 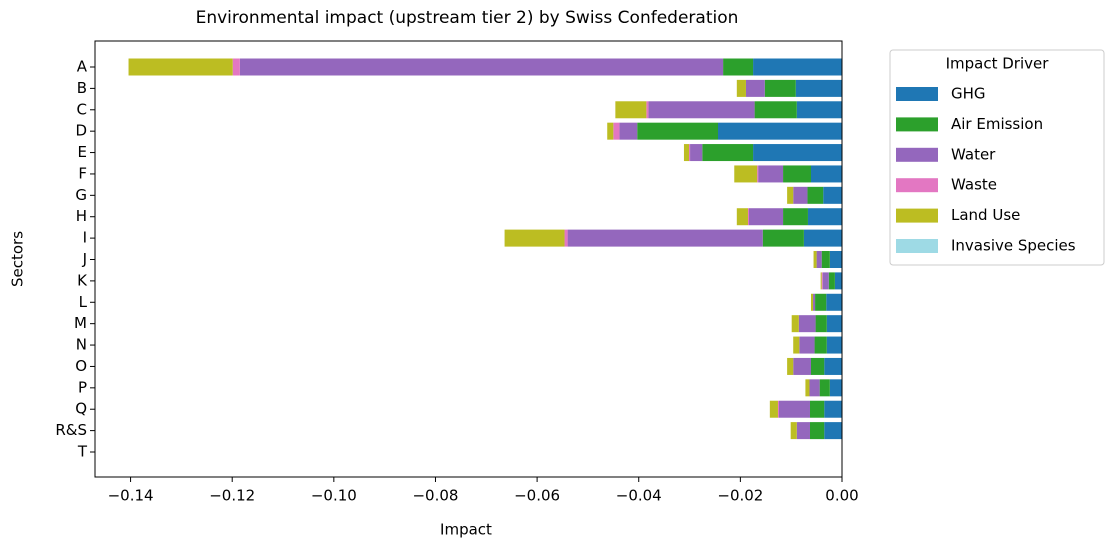 I want to click on x-tick-label: −0.08, so click(x=435, y=496).